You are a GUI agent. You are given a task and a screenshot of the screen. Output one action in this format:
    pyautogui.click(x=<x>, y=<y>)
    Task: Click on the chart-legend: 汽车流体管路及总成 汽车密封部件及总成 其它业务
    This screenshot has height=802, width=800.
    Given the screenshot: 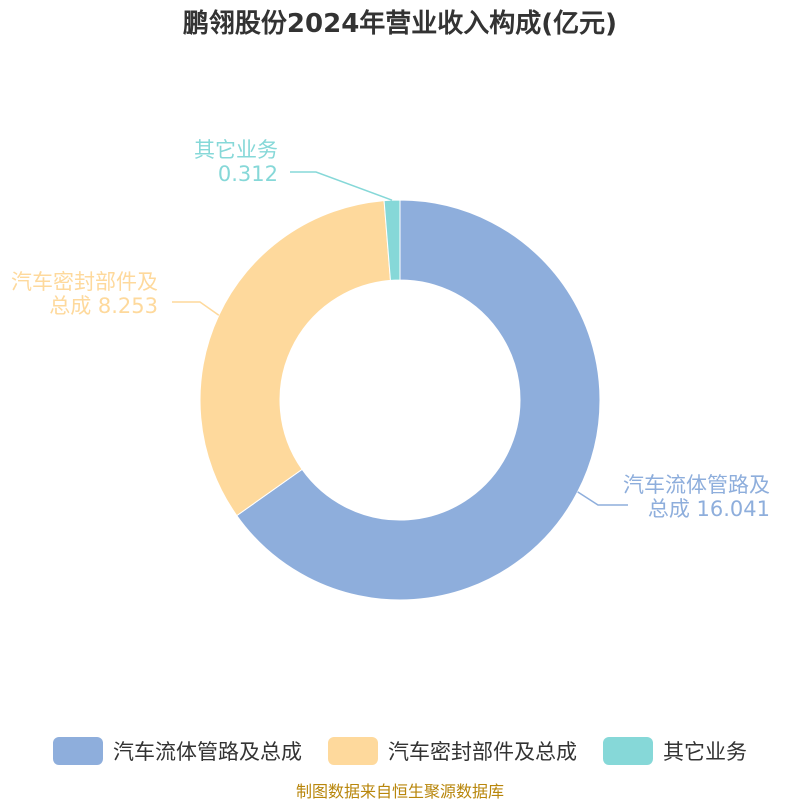 What is the action you would take?
    pyautogui.click(x=400, y=751)
    